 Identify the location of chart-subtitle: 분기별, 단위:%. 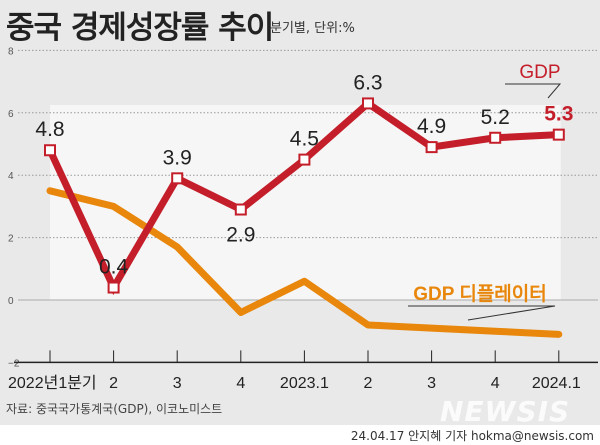
(312, 28).